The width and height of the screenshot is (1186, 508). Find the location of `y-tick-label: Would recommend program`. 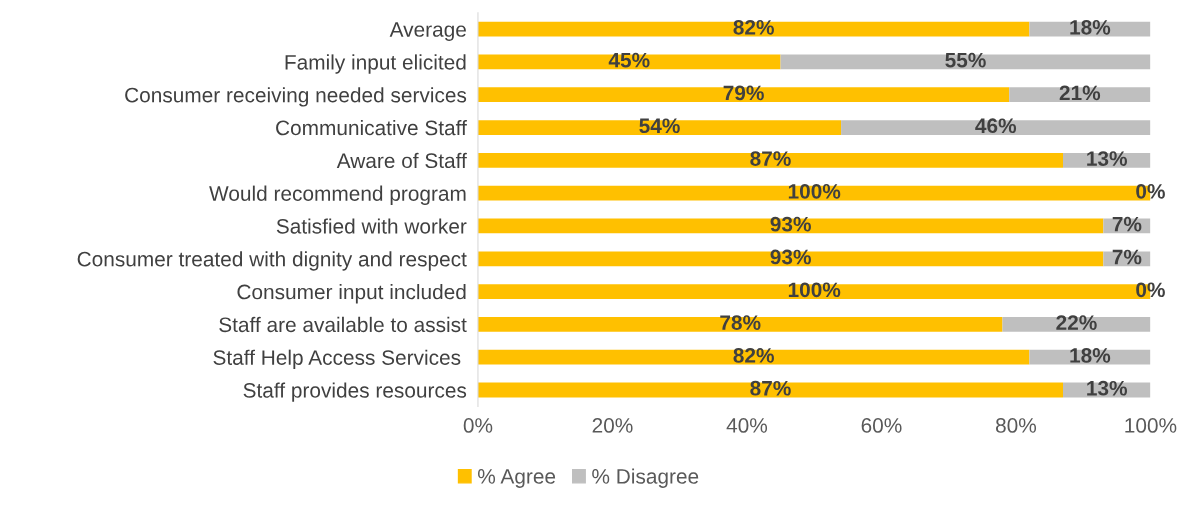

y-tick-label: Would recommend program is located at coordinates (337, 195).